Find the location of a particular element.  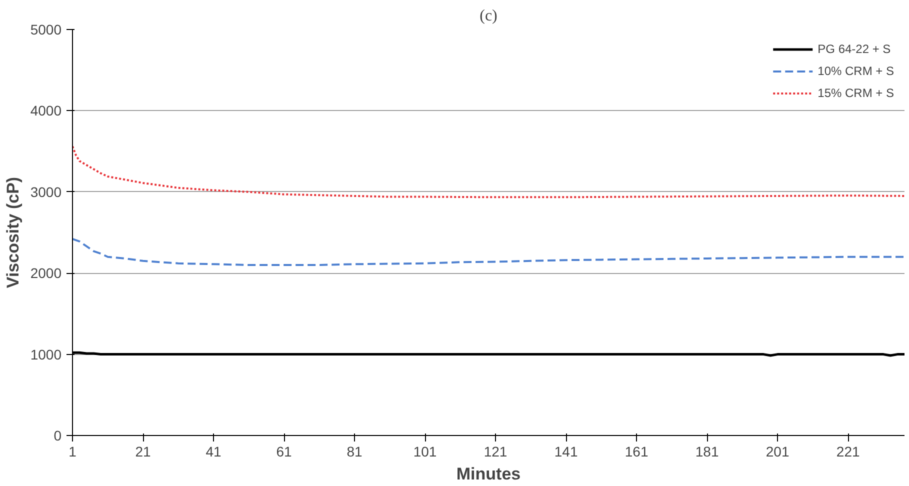

x-tick-label: 21 is located at coordinates (143, 452).